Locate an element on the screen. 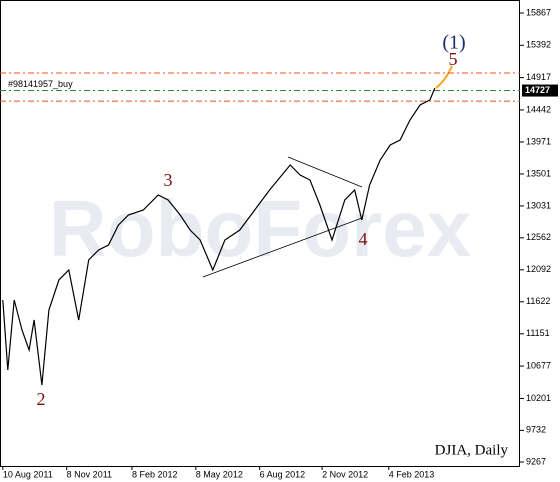 Image resolution: width=560 pixels, height=482 pixels. symbol-label: DJIA, Daily is located at coordinates (472, 450).